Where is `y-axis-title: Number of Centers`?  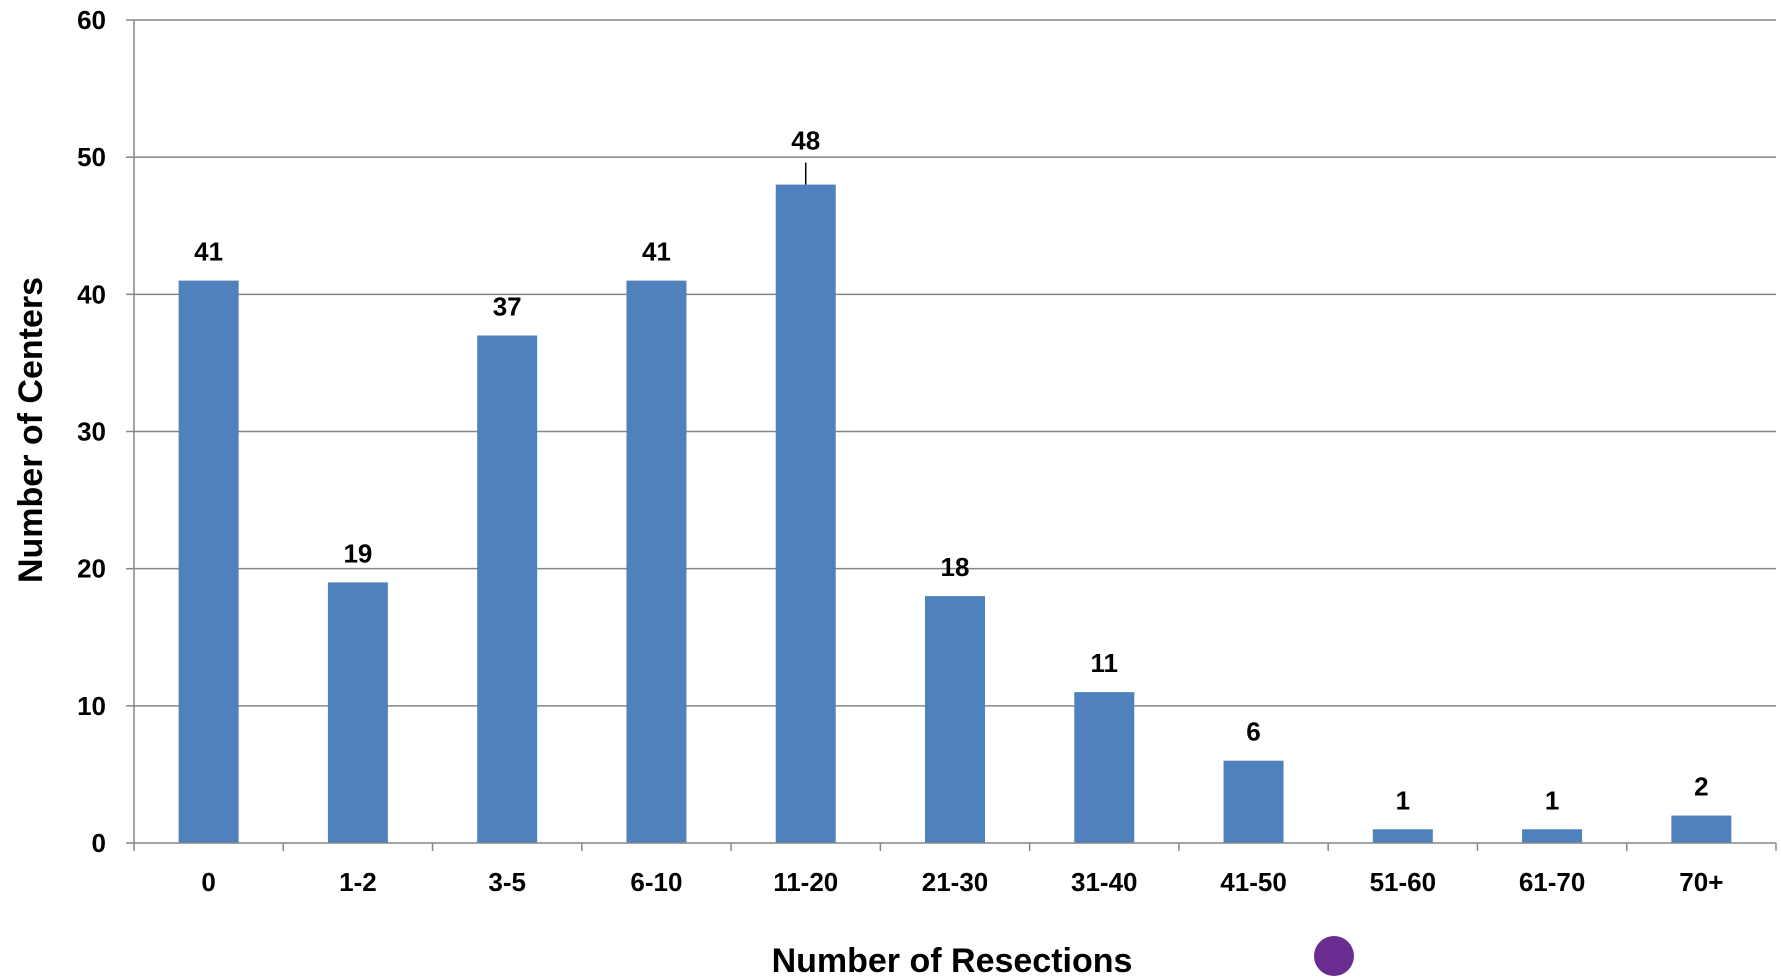
y-axis-title: Number of Centers is located at coordinates (31, 430).